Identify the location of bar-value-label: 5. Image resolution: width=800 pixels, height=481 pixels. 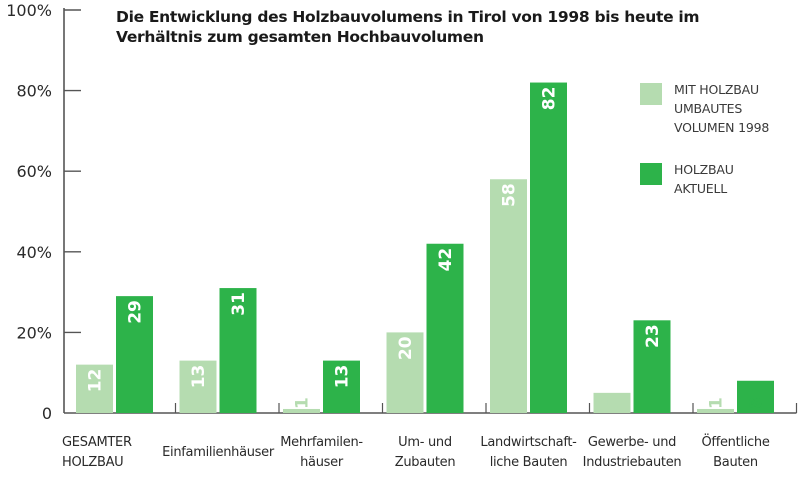
(613, 403).